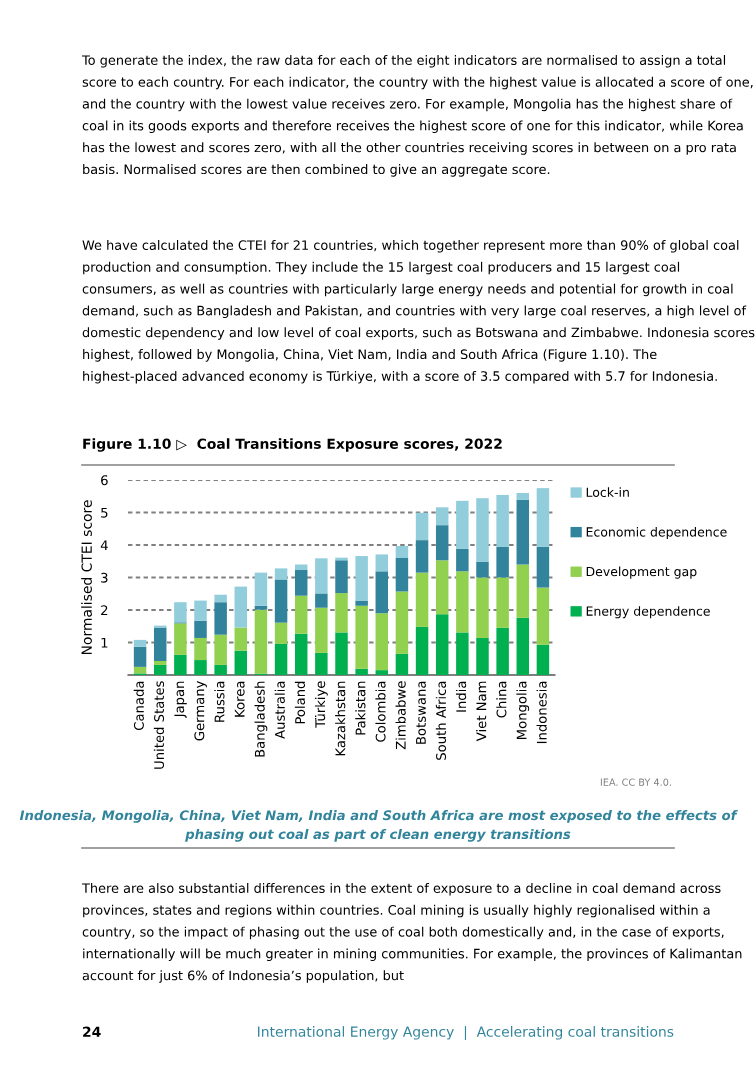  Describe the element at coordinates (321, 704) in the screenshot. I see `x-tick-label: Türkiye` at that location.